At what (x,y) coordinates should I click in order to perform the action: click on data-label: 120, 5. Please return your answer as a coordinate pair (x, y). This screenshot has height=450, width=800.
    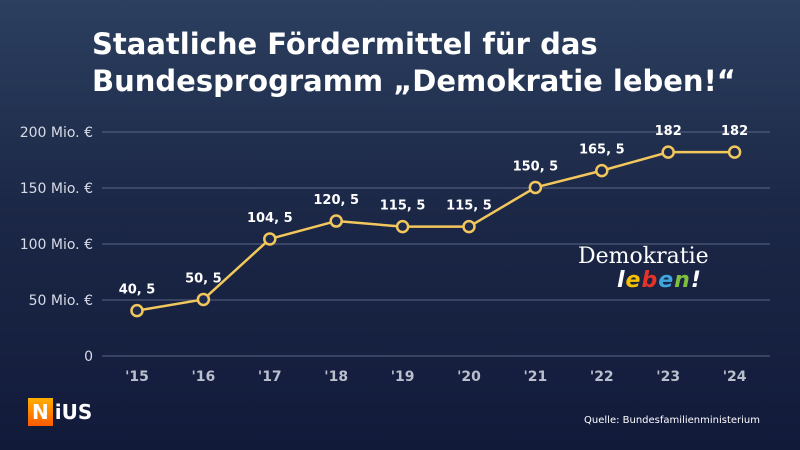
    Looking at the image, I should click on (336, 200).